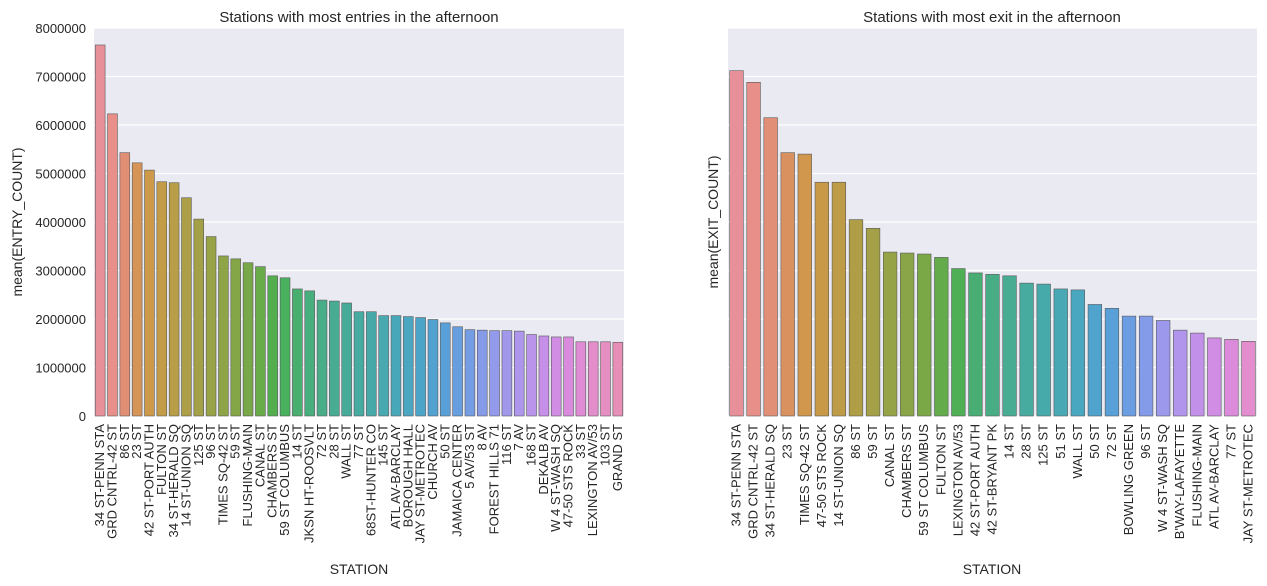  What do you see at coordinates (333, 441) in the screenshot?
I see `entries-x-tick-label: 28 ST` at bounding box center [333, 441].